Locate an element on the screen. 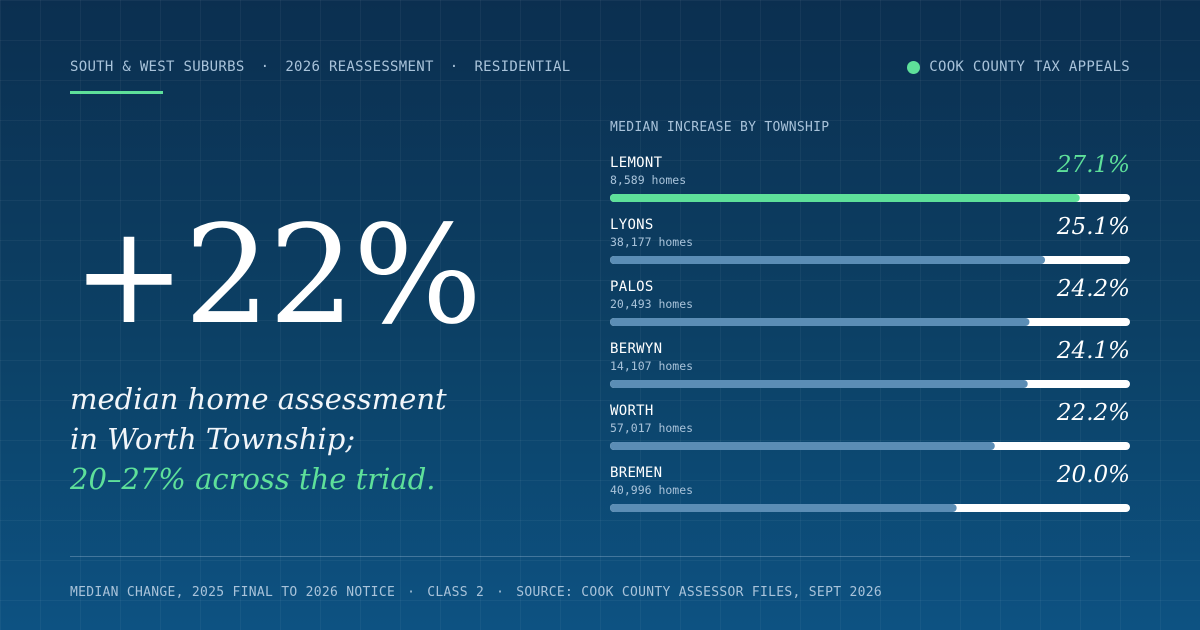 The image size is (1200, 630). homes-count-berwyn: 14,107 homes is located at coordinates (651, 366).